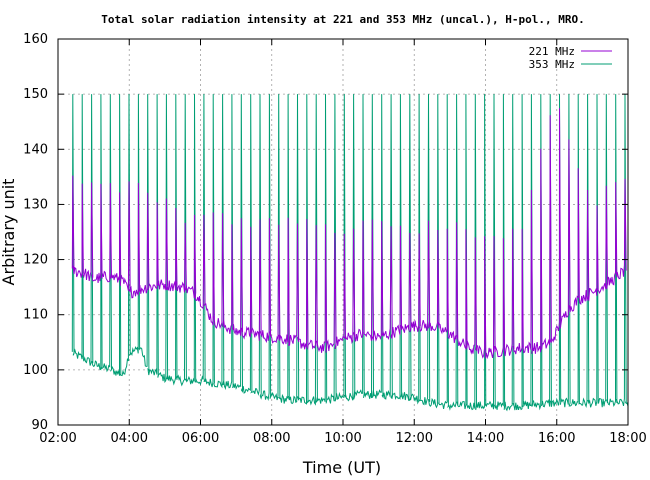 Image resolution: width=650 pixels, height=480 pixels. What do you see at coordinates (271, 438) in the screenshot?
I see `x-tick-label: 08:00` at bounding box center [271, 438].